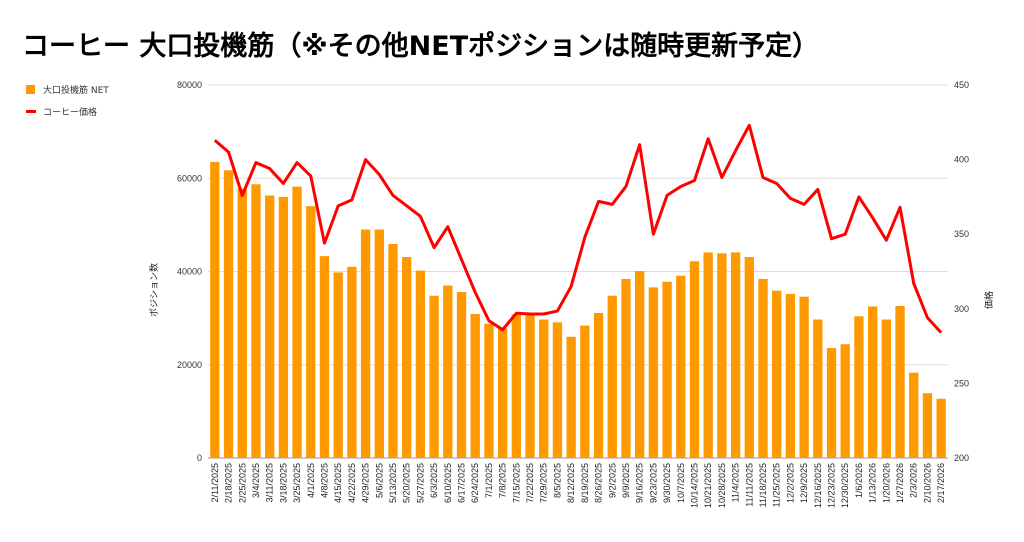  Describe the element at coordinates (886, 483) in the screenshot. I see `x-tick-label: 1/20/2026` at that location.